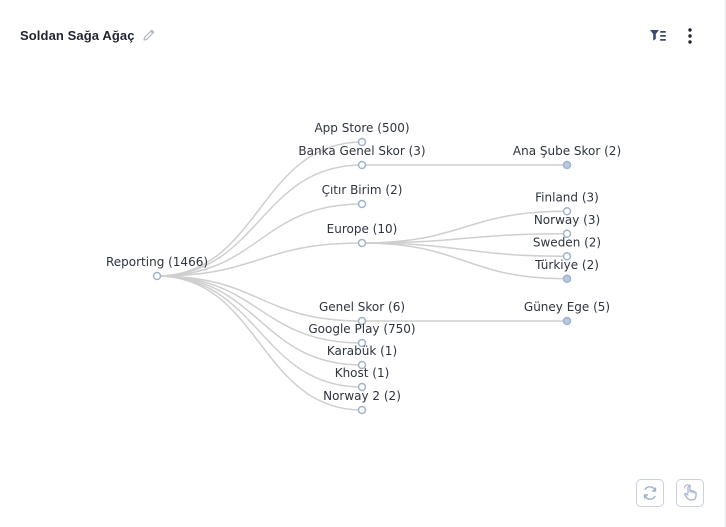 The height and width of the screenshot is (527, 726). Describe the element at coordinates (567, 220) in the screenshot. I see `tree-node-label: Norway (3)` at that location.